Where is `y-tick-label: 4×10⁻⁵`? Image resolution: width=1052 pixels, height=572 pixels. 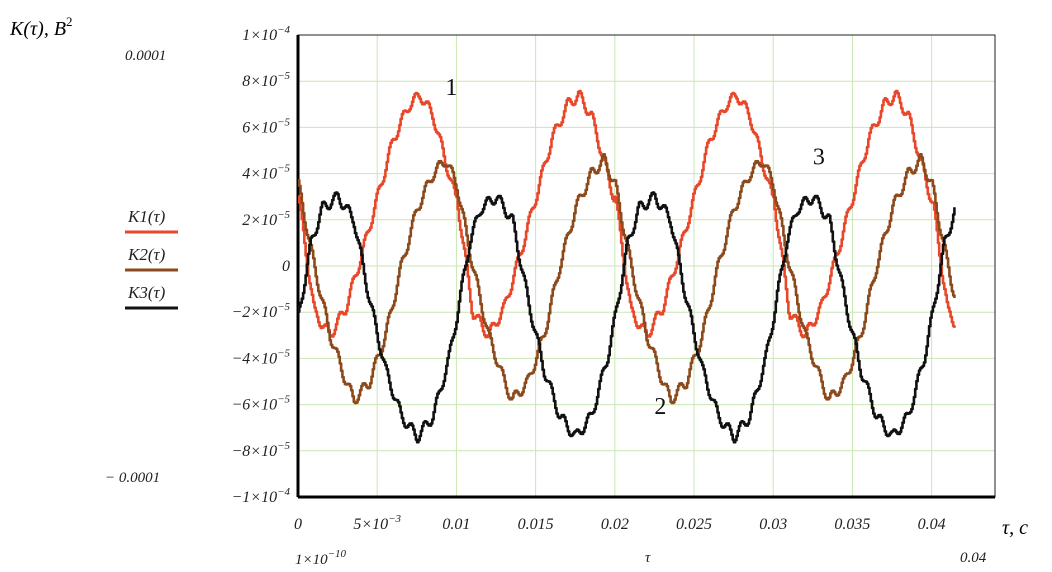 y-tick-label: 4×10⁻⁵ is located at coordinates (266, 173).